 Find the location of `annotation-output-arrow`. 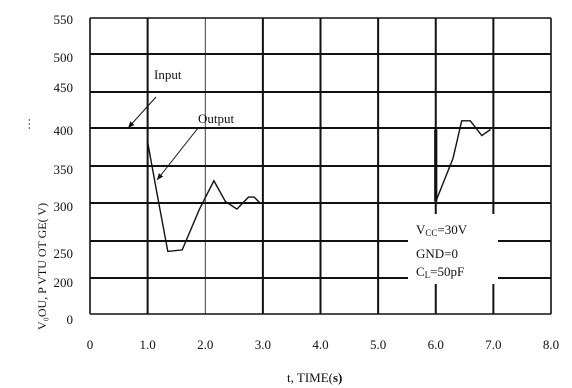

annotation-output-arrow is located at coordinates (177, 154).